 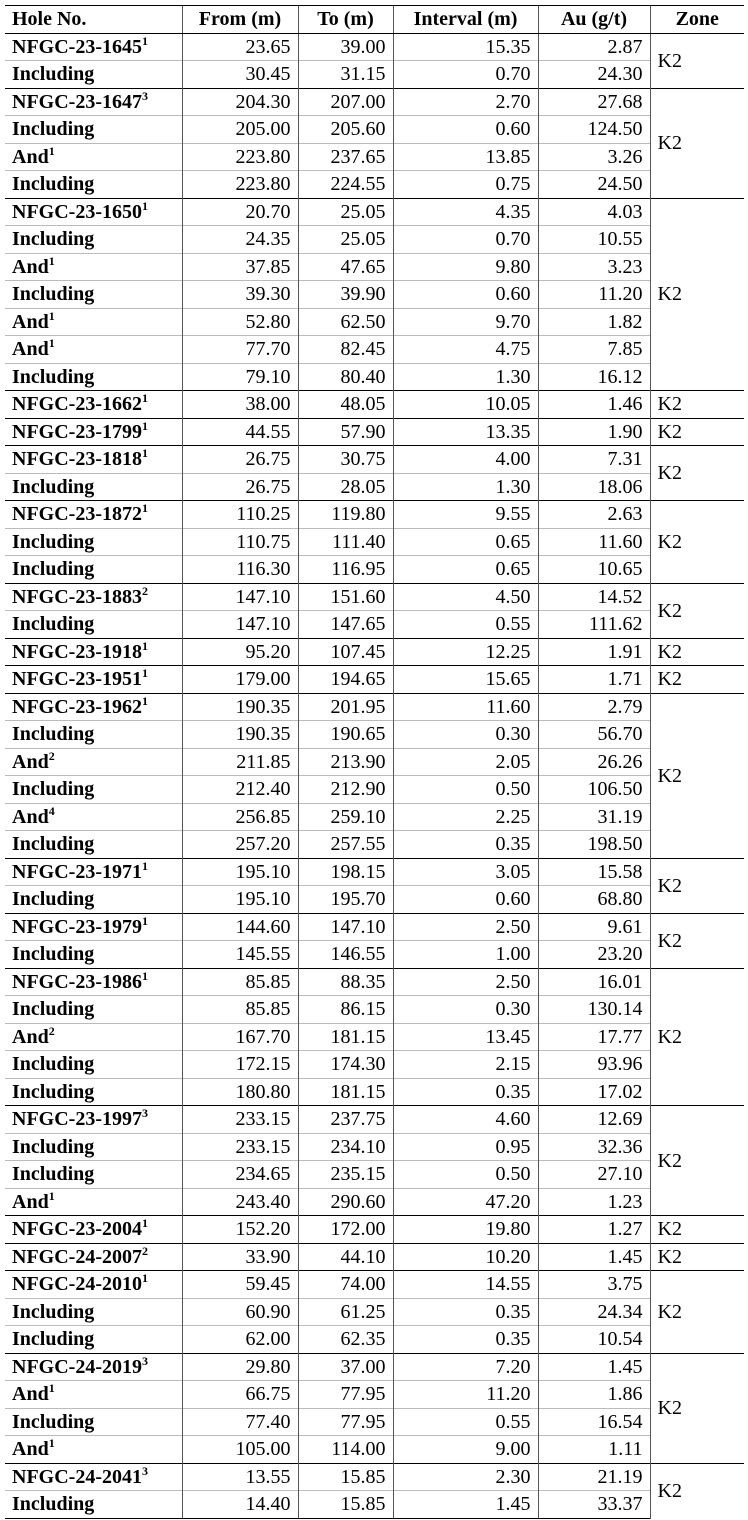 I want to click on from-cell: 147.10, so click(x=239, y=596).